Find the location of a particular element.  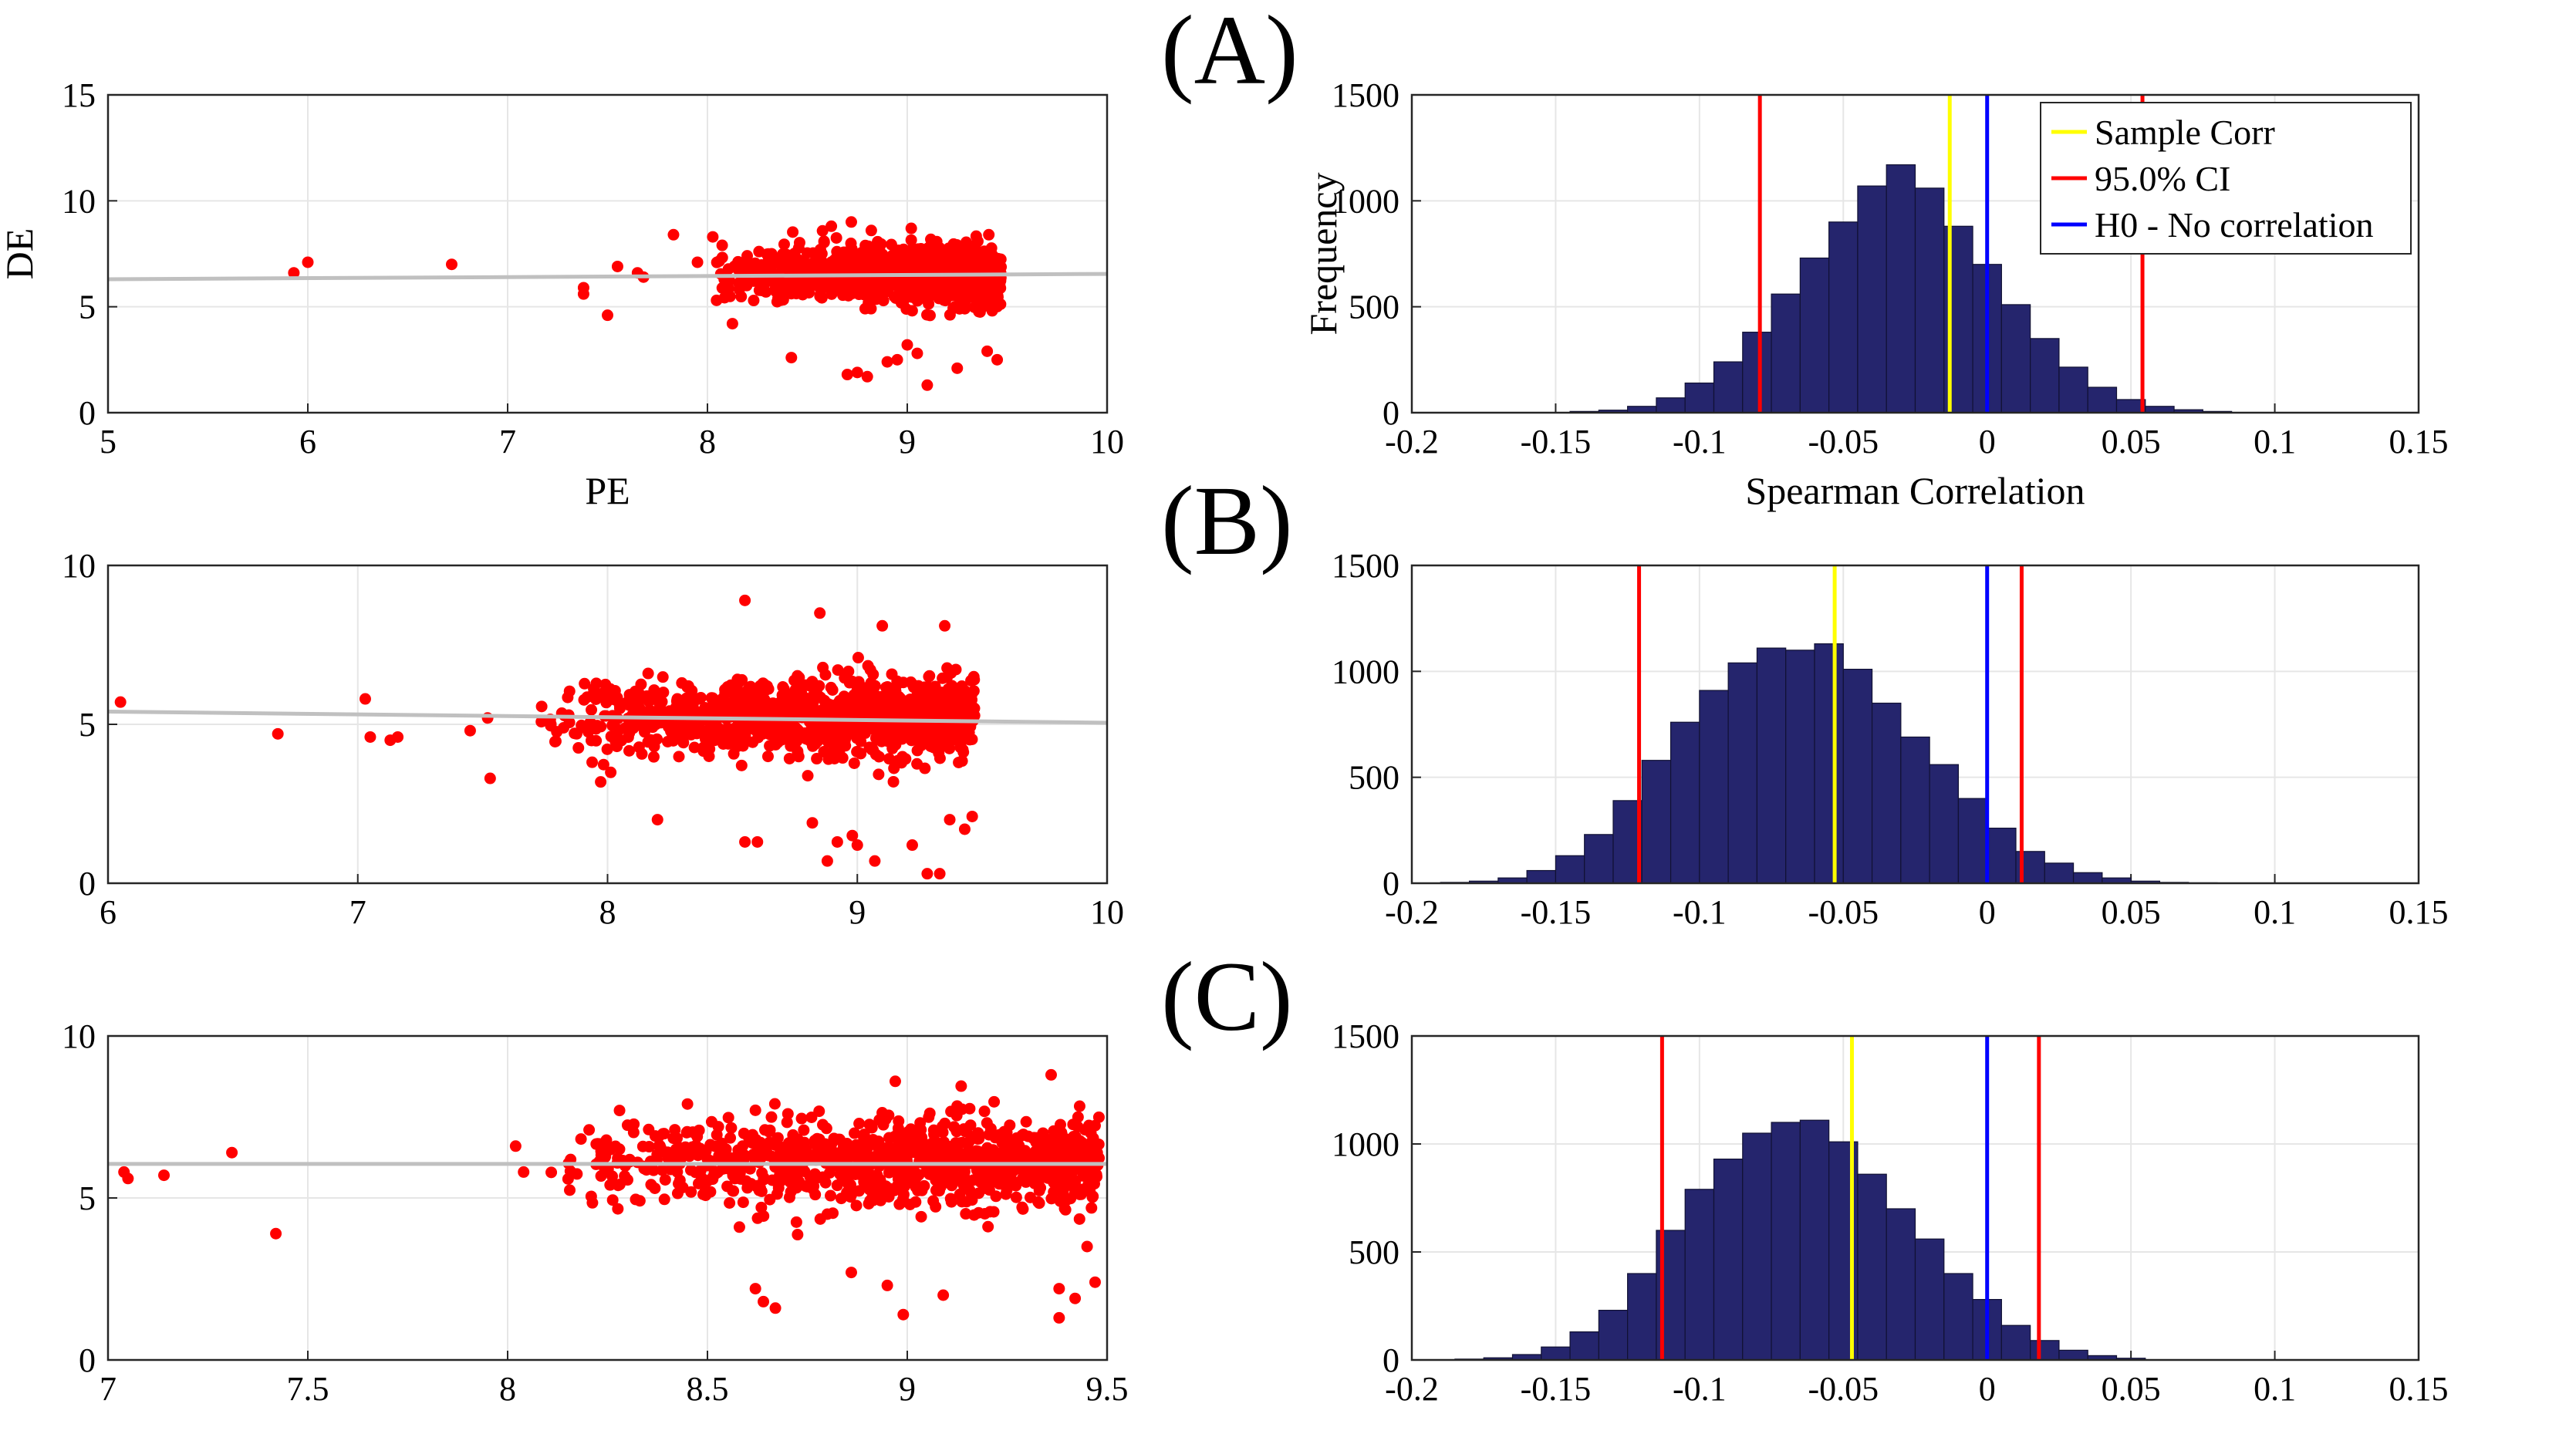

y-tick-label: 1000 is located at coordinates (1365, 201).